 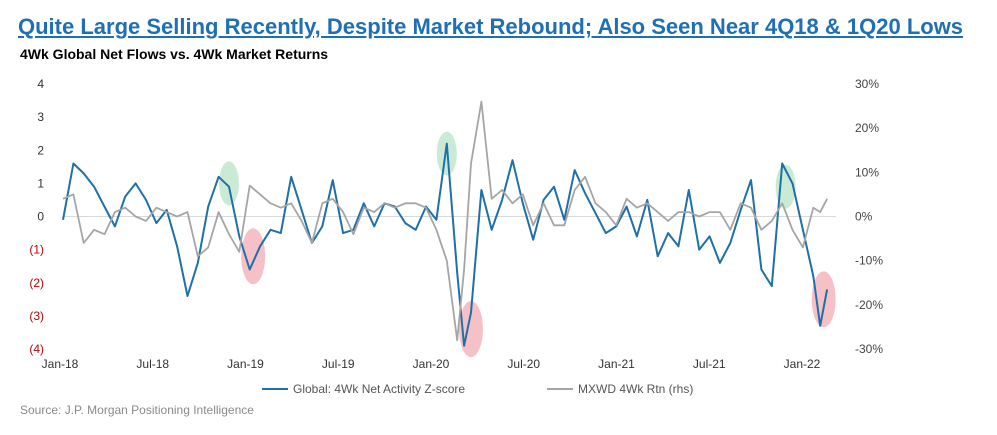 What do you see at coordinates (245, 364) in the screenshot?
I see `x-tick-label: Jan-19` at bounding box center [245, 364].